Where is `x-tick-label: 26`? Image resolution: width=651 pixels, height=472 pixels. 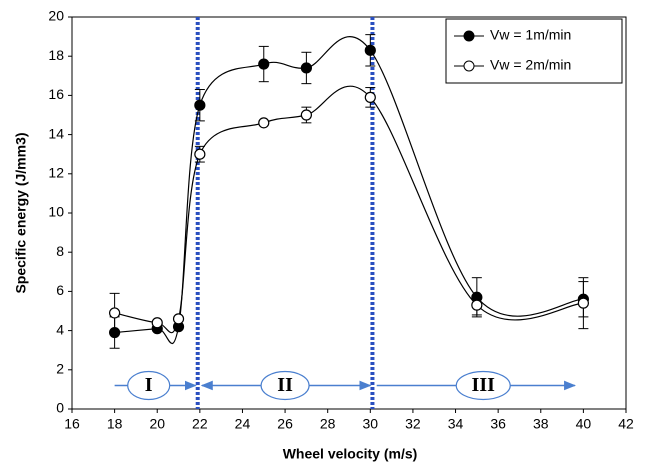
x-tick-label: 26 is located at coordinates (285, 424).